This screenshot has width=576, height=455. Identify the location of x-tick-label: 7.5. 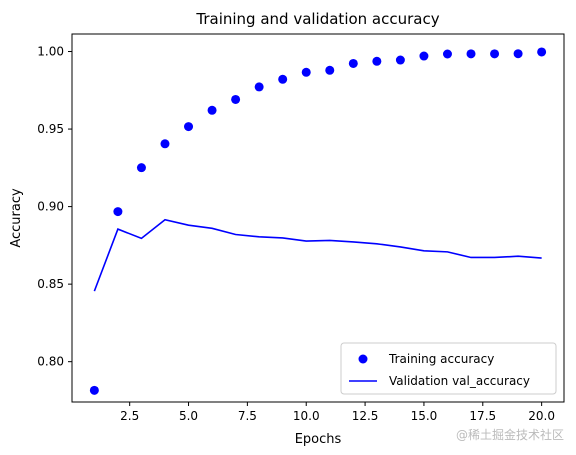
(247, 416).